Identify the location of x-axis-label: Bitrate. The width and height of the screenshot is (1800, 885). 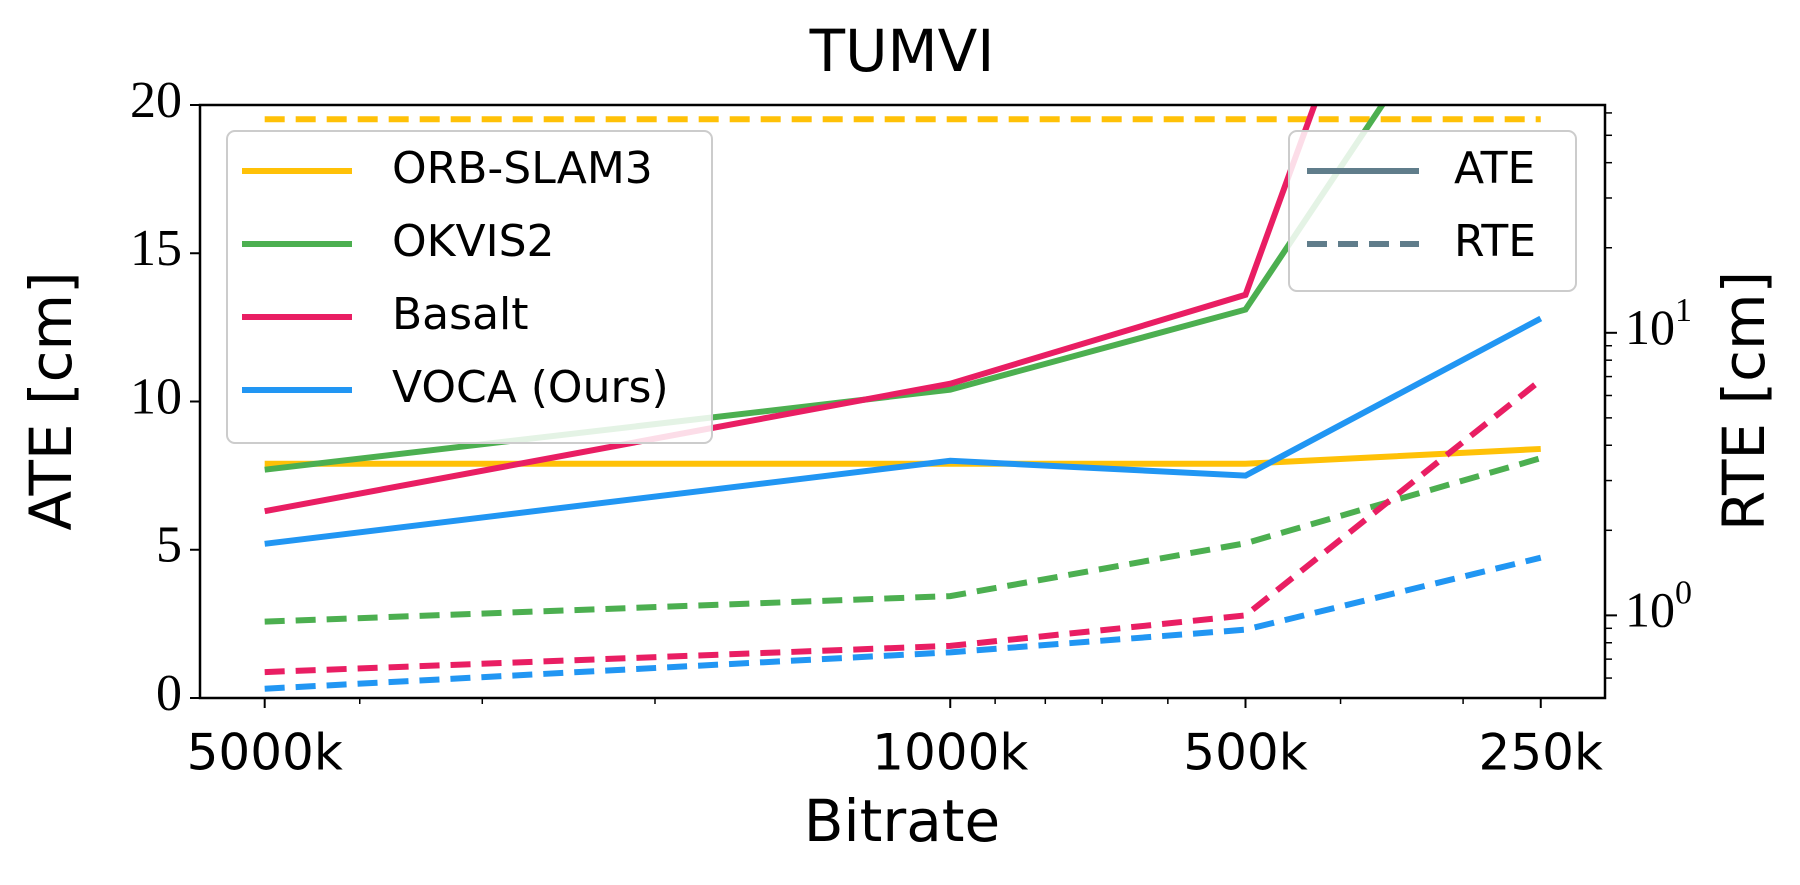
(902, 821).